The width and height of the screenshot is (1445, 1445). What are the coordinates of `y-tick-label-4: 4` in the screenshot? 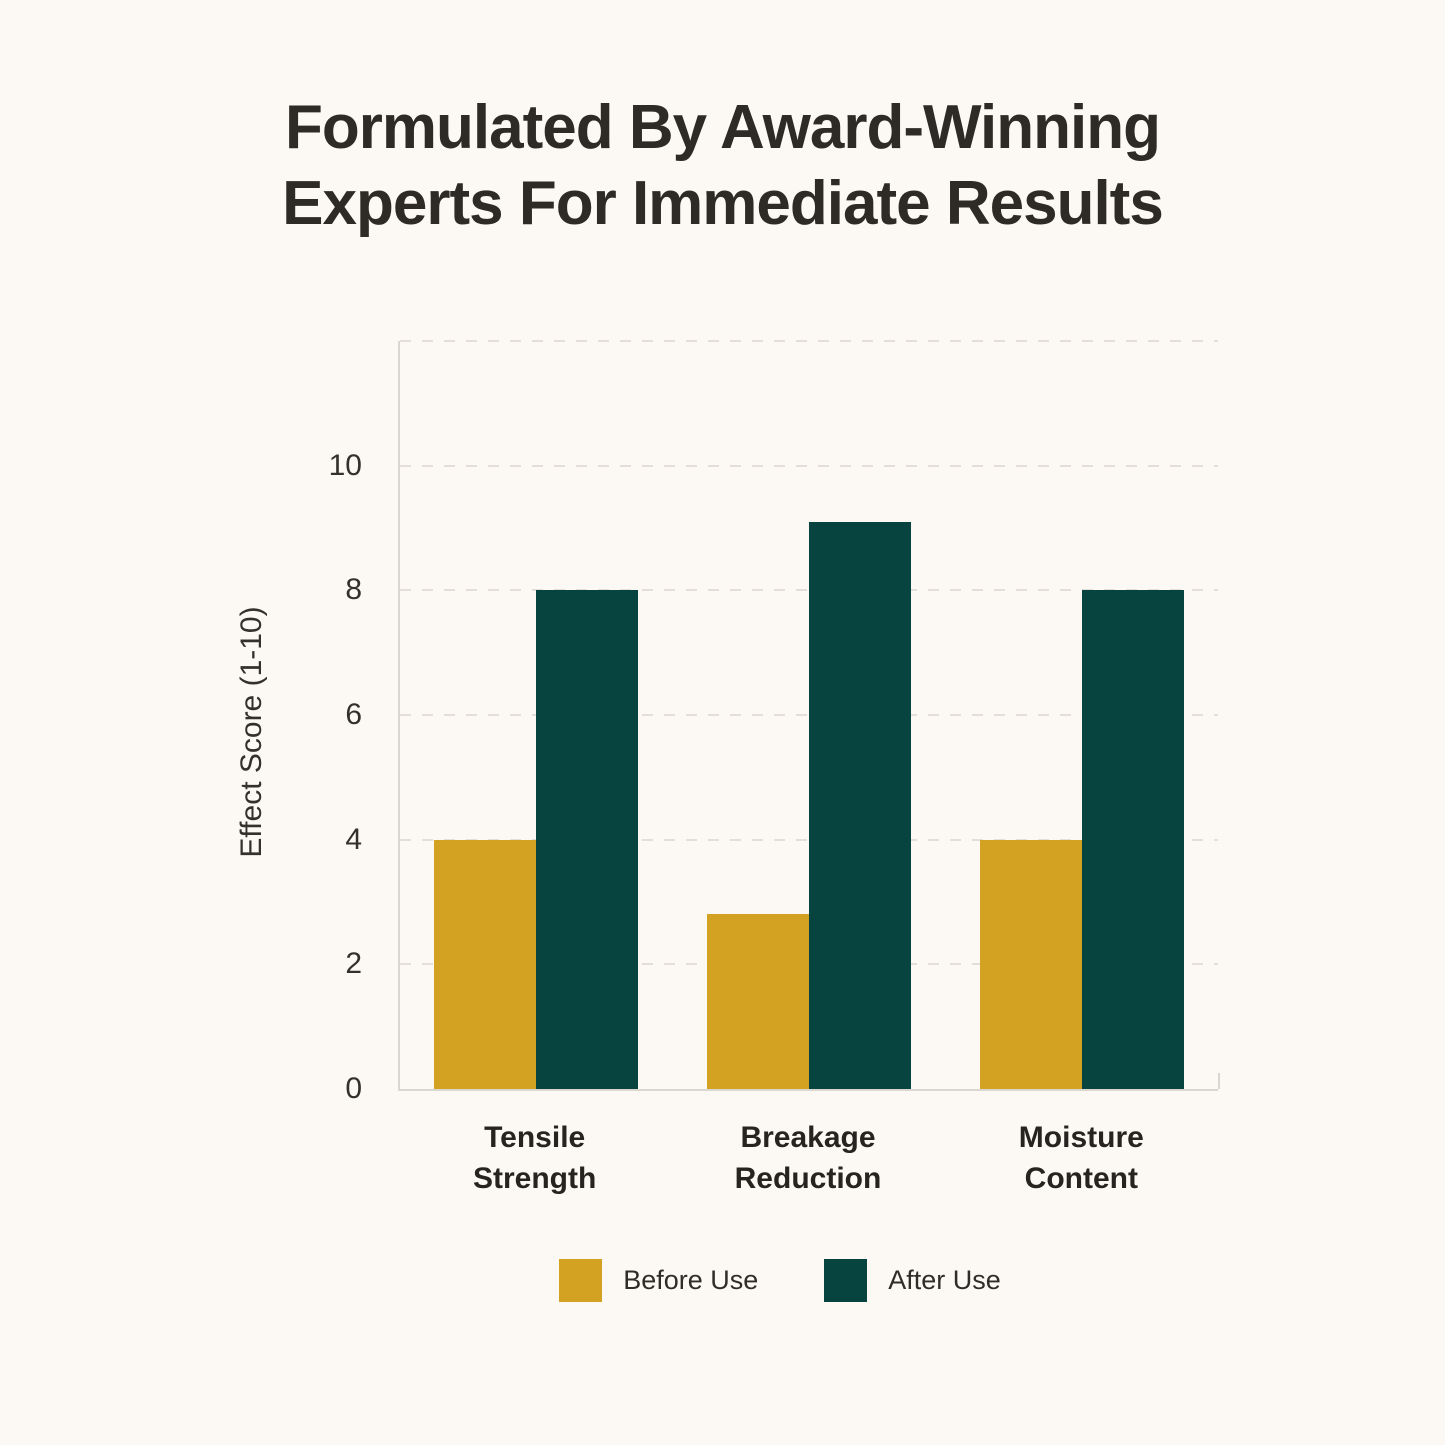 It's located at (353, 839).